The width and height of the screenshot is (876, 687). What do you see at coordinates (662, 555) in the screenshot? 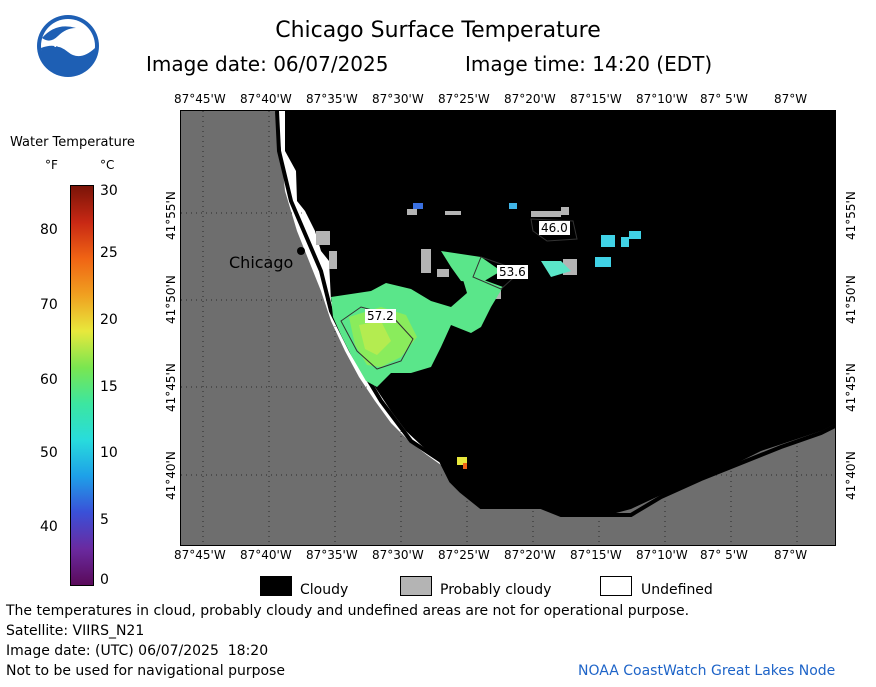
I see `lon-label-bottom: 87°10'W` at bounding box center [662, 555].